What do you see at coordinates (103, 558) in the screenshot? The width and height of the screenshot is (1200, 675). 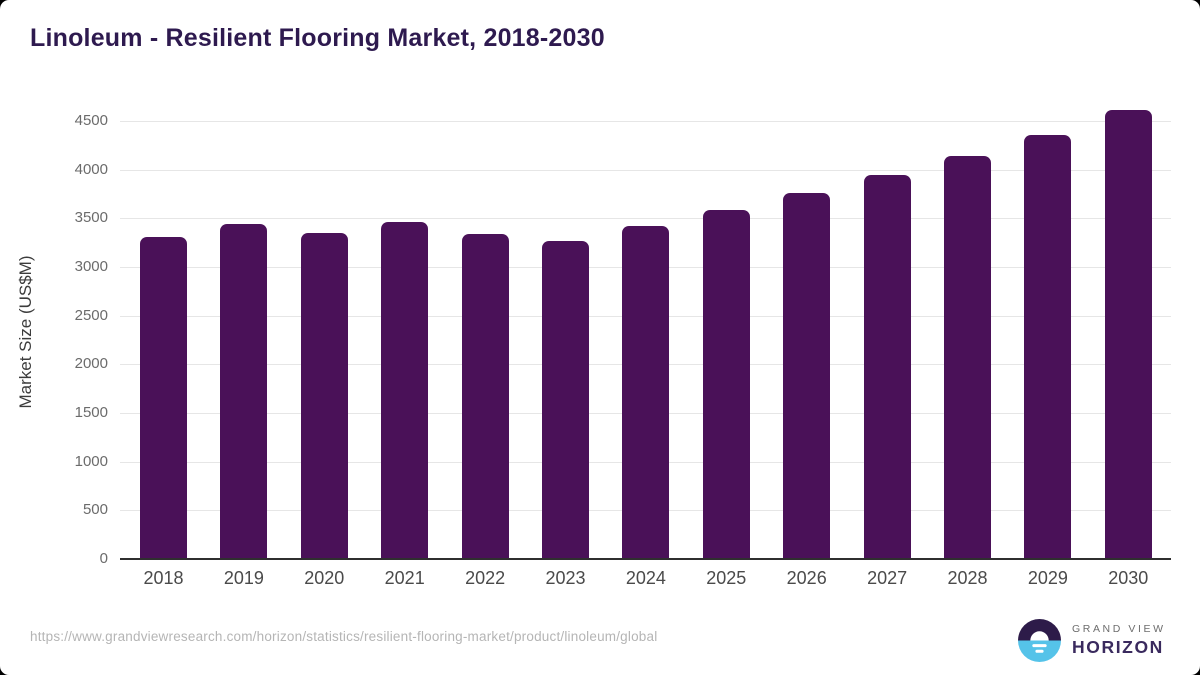 I see `y-tick-label-0: 0` at bounding box center [103, 558].